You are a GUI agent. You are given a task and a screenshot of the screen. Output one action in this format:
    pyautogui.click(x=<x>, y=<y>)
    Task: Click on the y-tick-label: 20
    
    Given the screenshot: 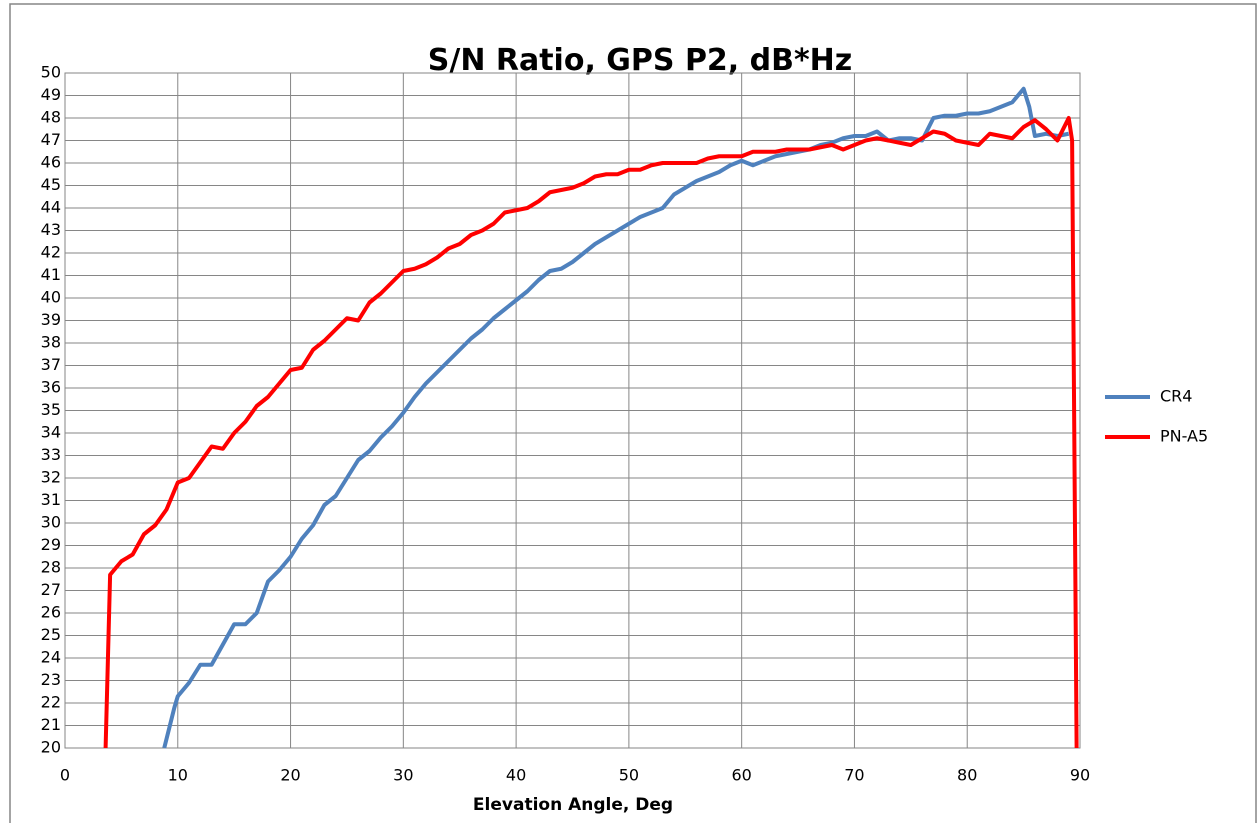 What is the action you would take?
    pyautogui.click(x=51, y=747)
    